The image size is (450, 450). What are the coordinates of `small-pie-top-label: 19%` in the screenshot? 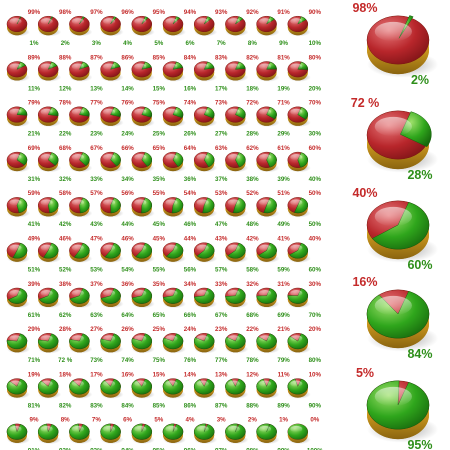 It's located at (34, 374).